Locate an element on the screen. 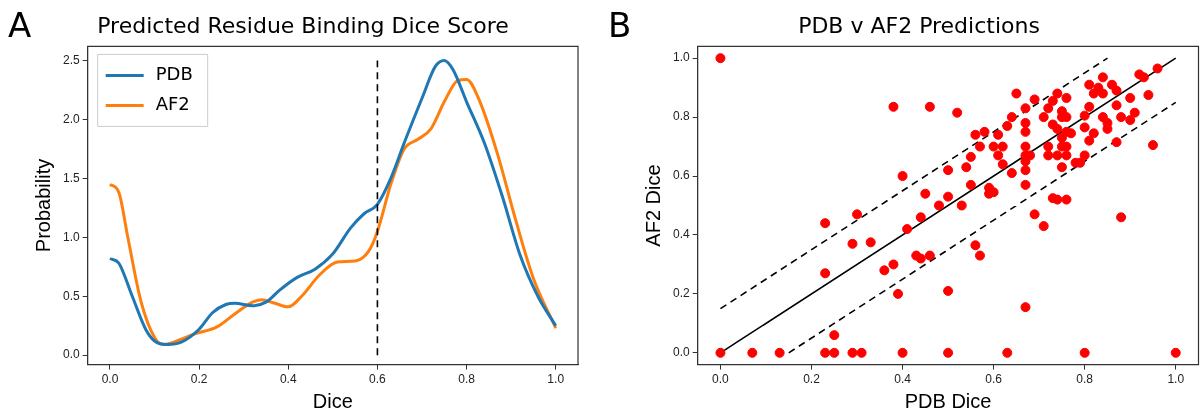 This screenshot has height=414, width=1204. y-tick-label: 2.0 is located at coordinates (71, 118).